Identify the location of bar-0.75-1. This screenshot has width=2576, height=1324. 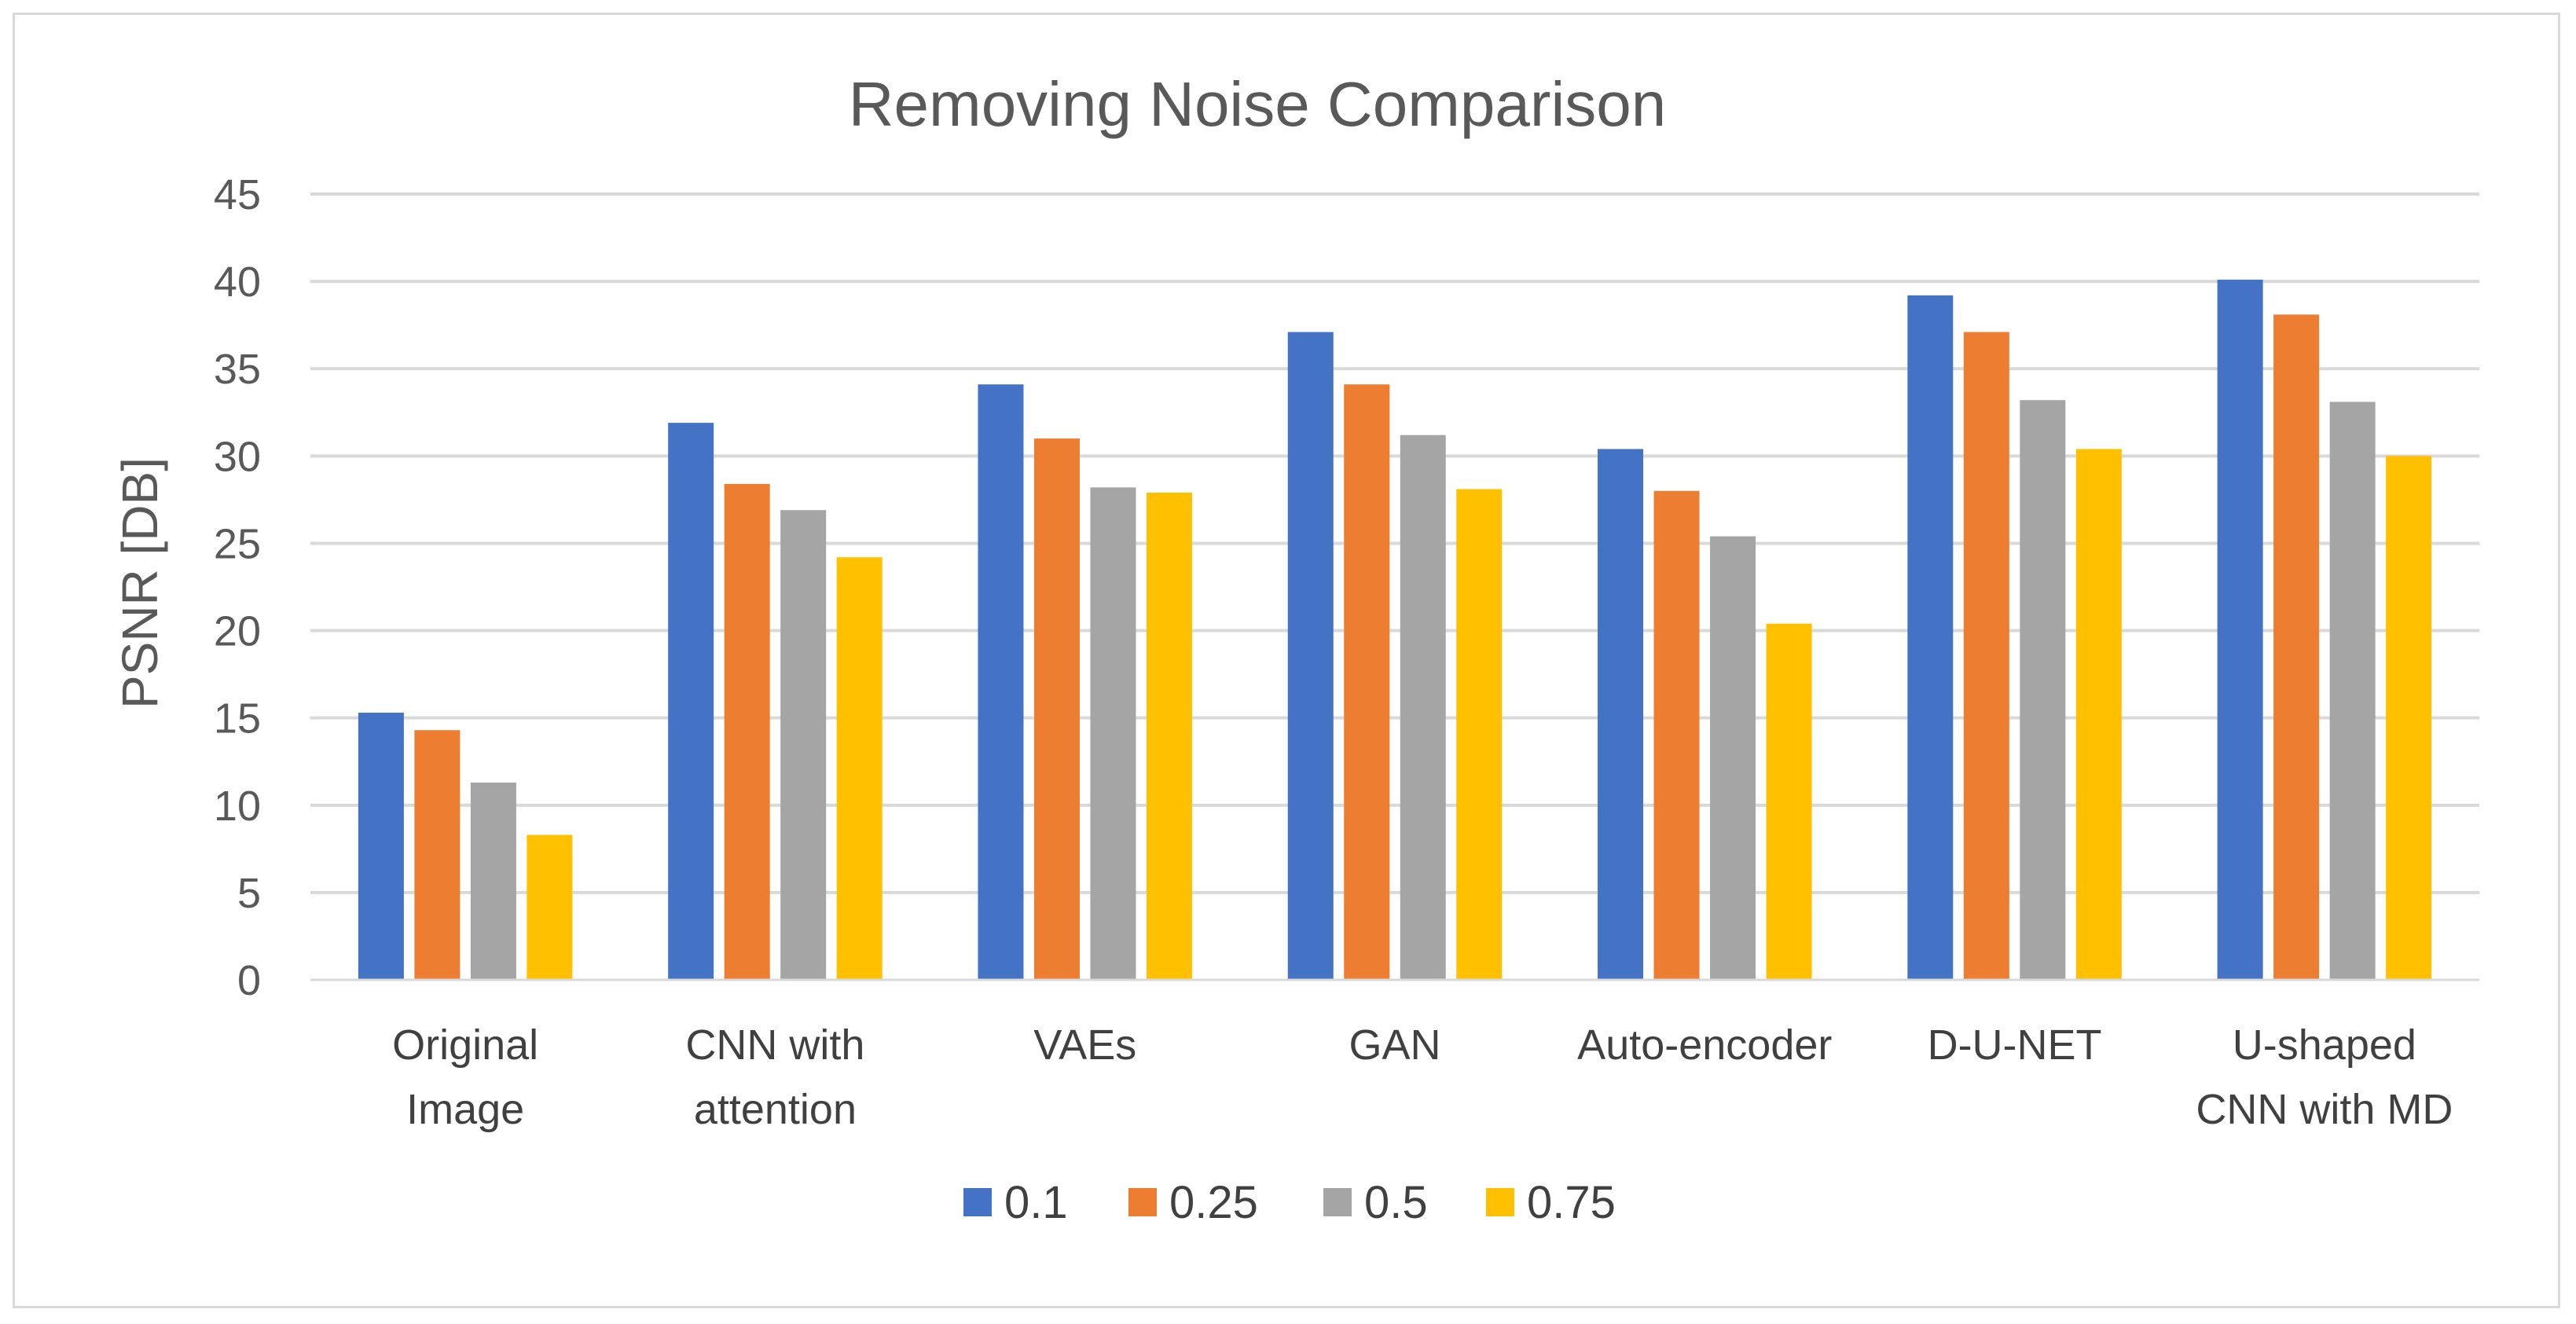
(860, 768).